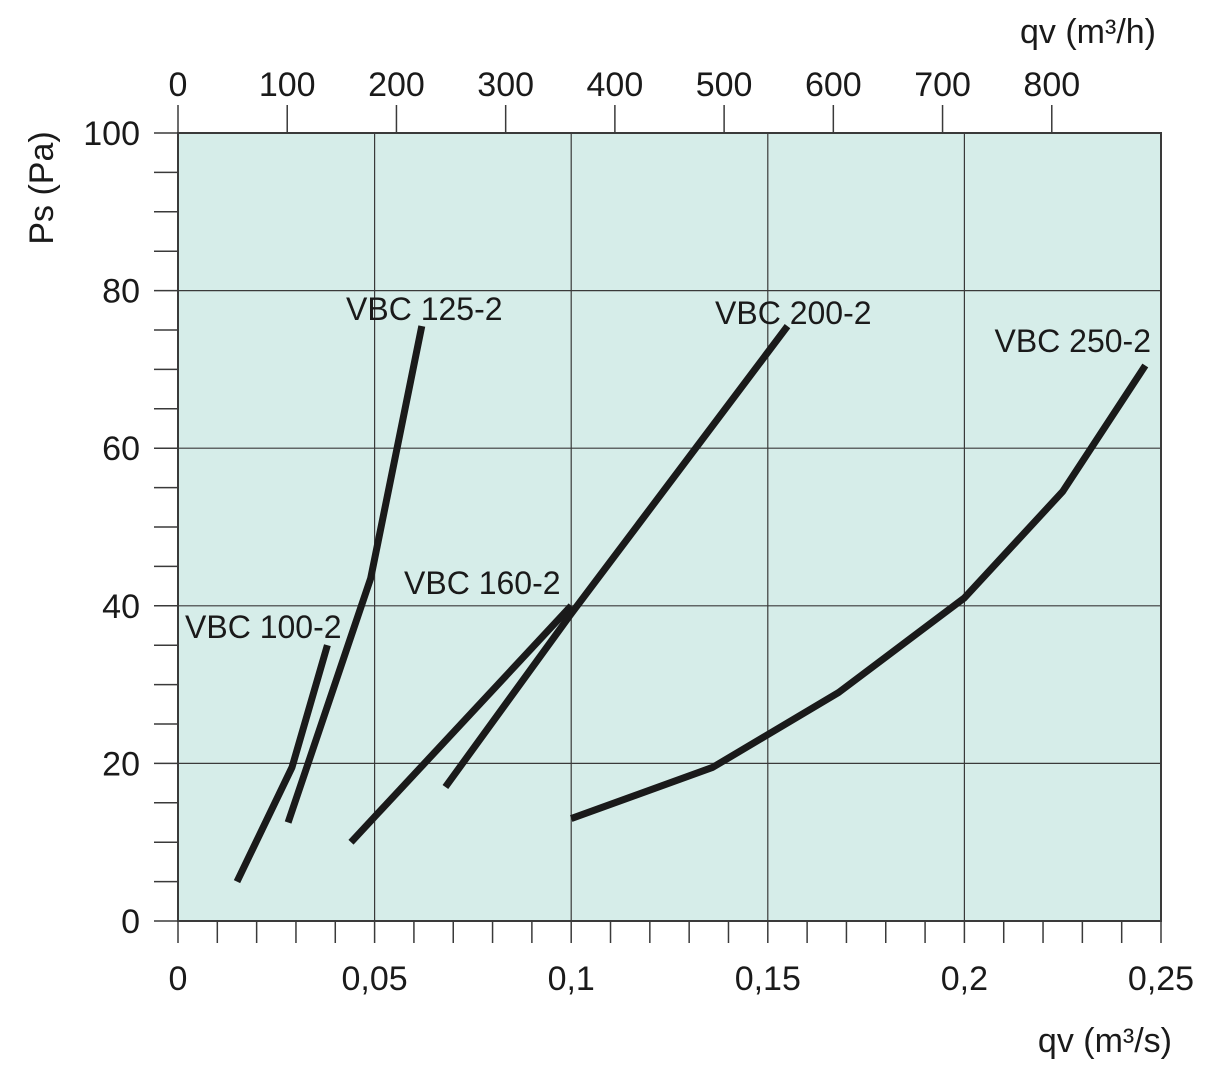 The height and width of the screenshot is (1066, 1211). Describe the element at coordinates (482, 583) in the screenshot. I see `series-label: VBC 160-2` at that location.